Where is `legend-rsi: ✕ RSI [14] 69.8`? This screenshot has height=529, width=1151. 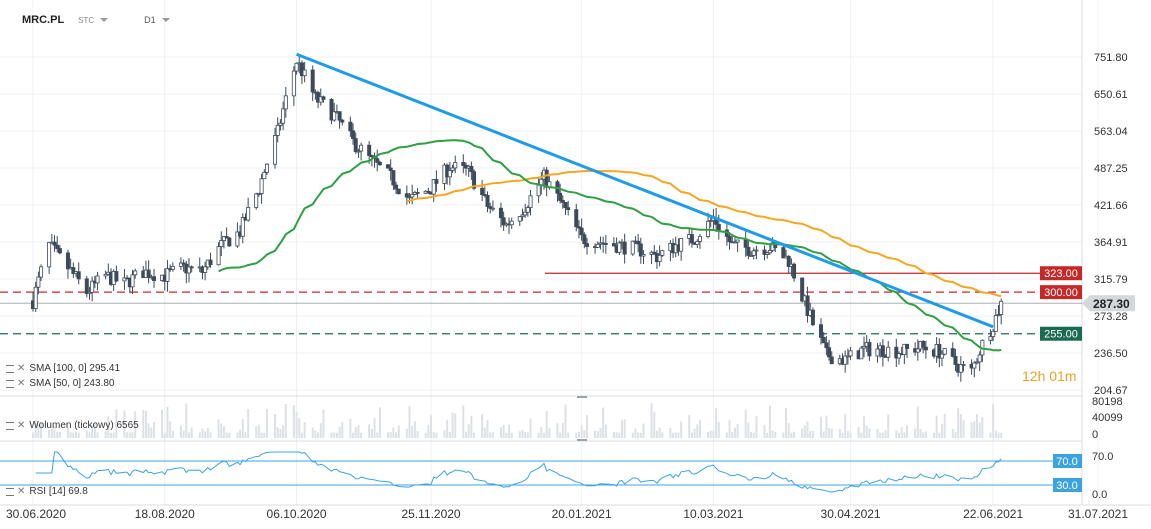 legend-rsi: ✕ RSI [14] 69.8 is located at coordinates (47, 491).